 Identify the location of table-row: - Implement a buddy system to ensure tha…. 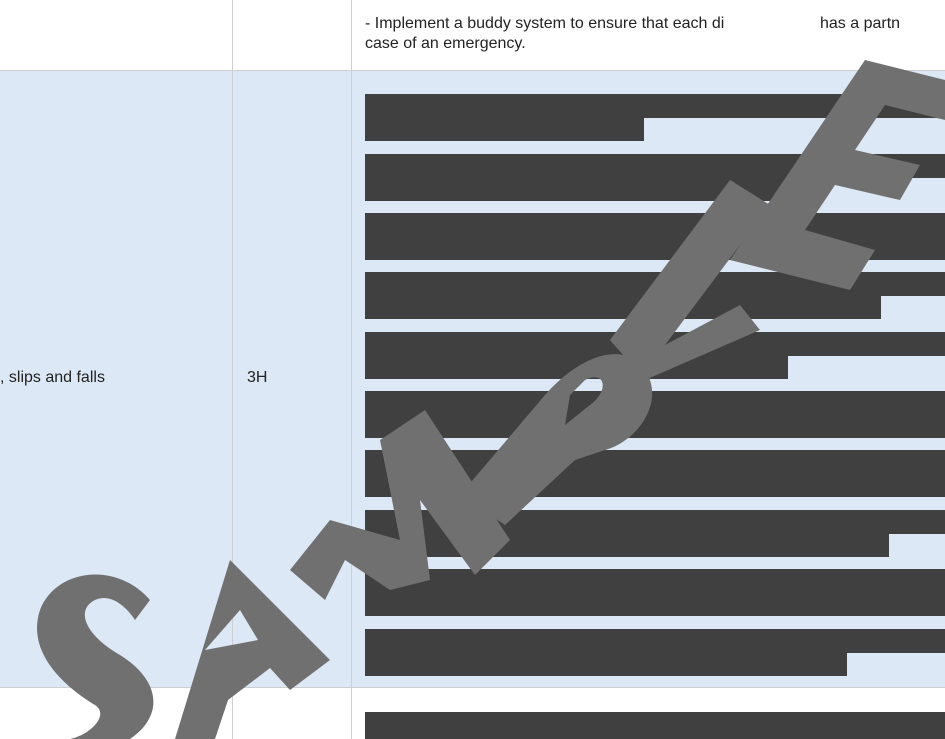
(472, 35).